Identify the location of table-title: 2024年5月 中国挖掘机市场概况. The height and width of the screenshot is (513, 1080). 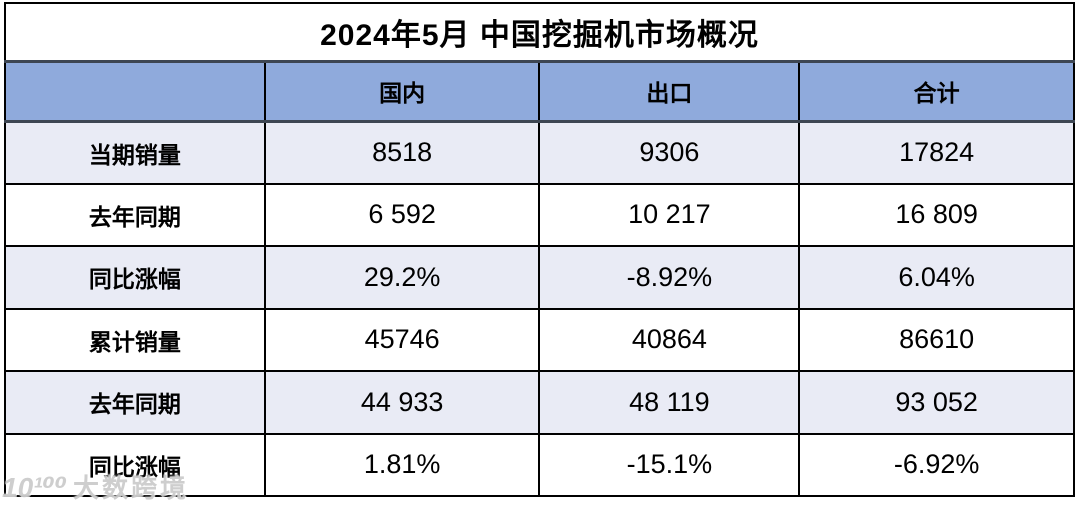
(539, 33).